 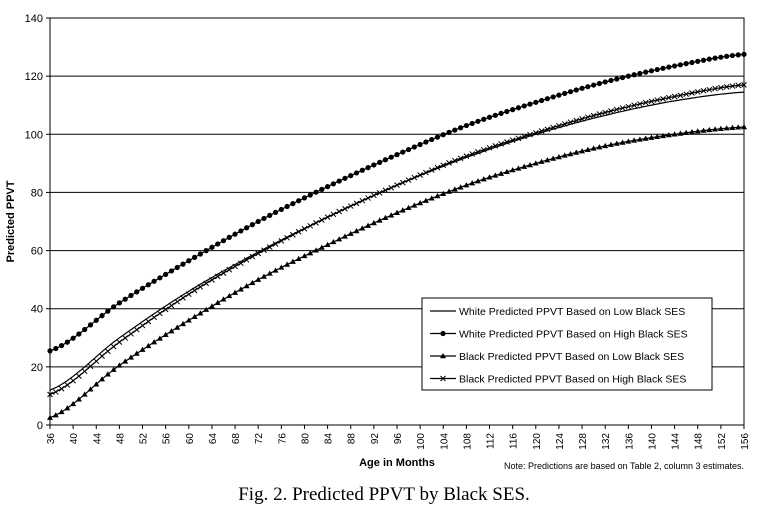 I want to click on x-tick-label: 136, so click(x=629, y=441).